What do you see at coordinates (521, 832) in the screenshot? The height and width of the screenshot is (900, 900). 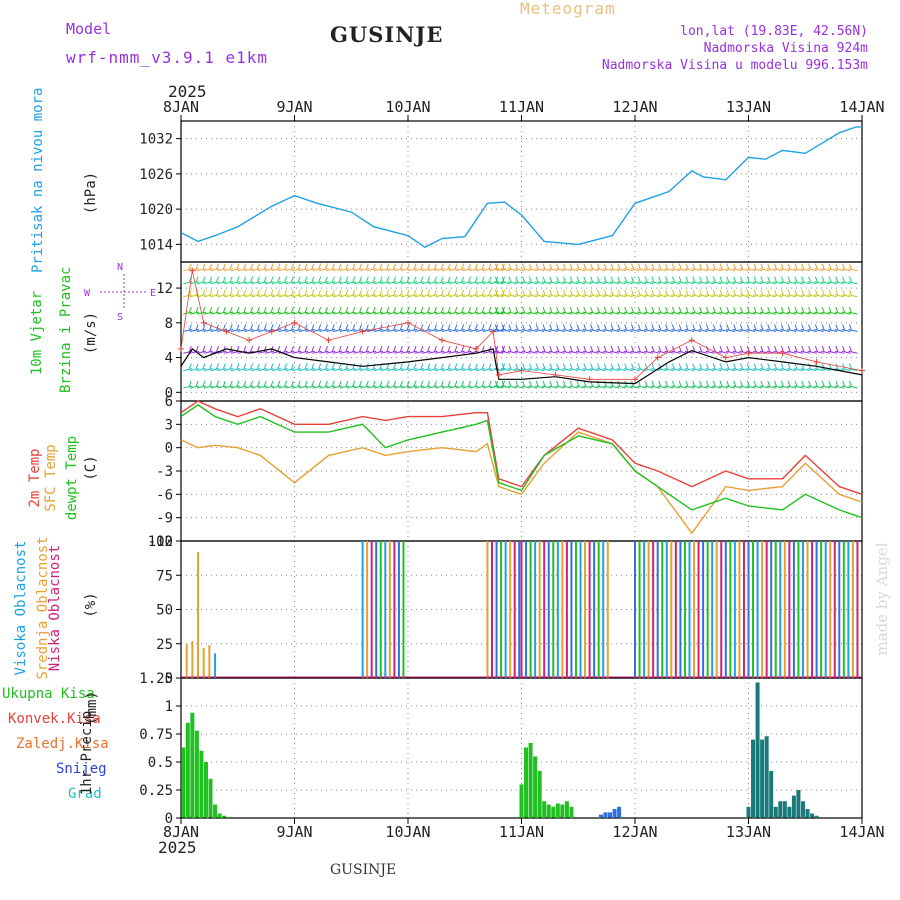 I see `x-tick-label-bottom: 11JAN` at bounding box center [521, 832].